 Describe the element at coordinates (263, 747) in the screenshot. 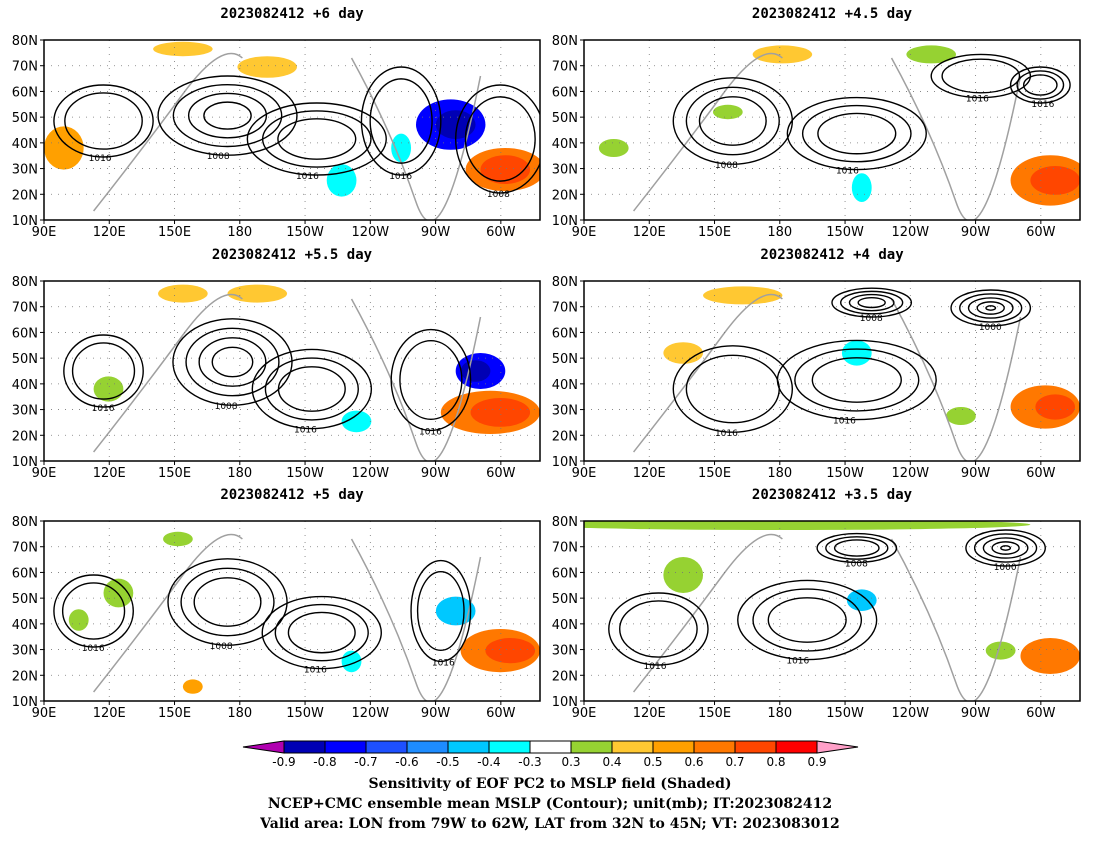

I see `colorbar-arrow-low` at that location.